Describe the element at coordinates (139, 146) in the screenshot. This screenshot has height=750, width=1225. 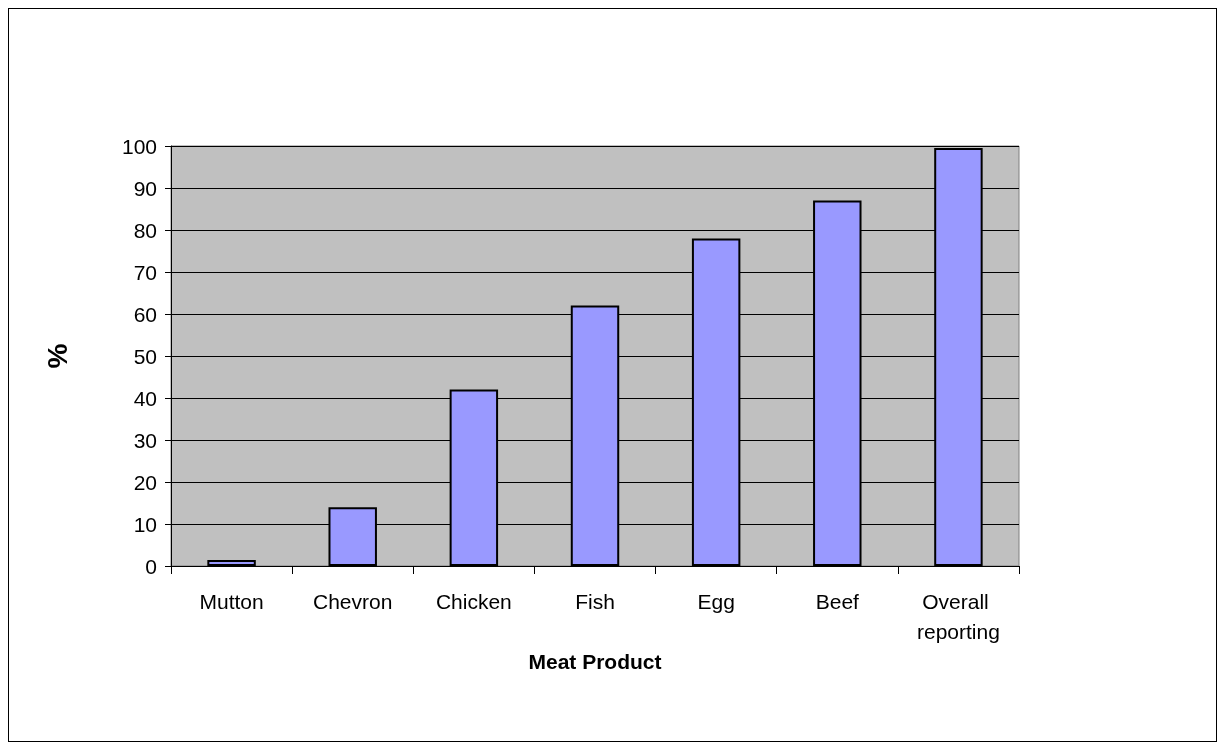
I see `y-tick-label: 100` at that location.